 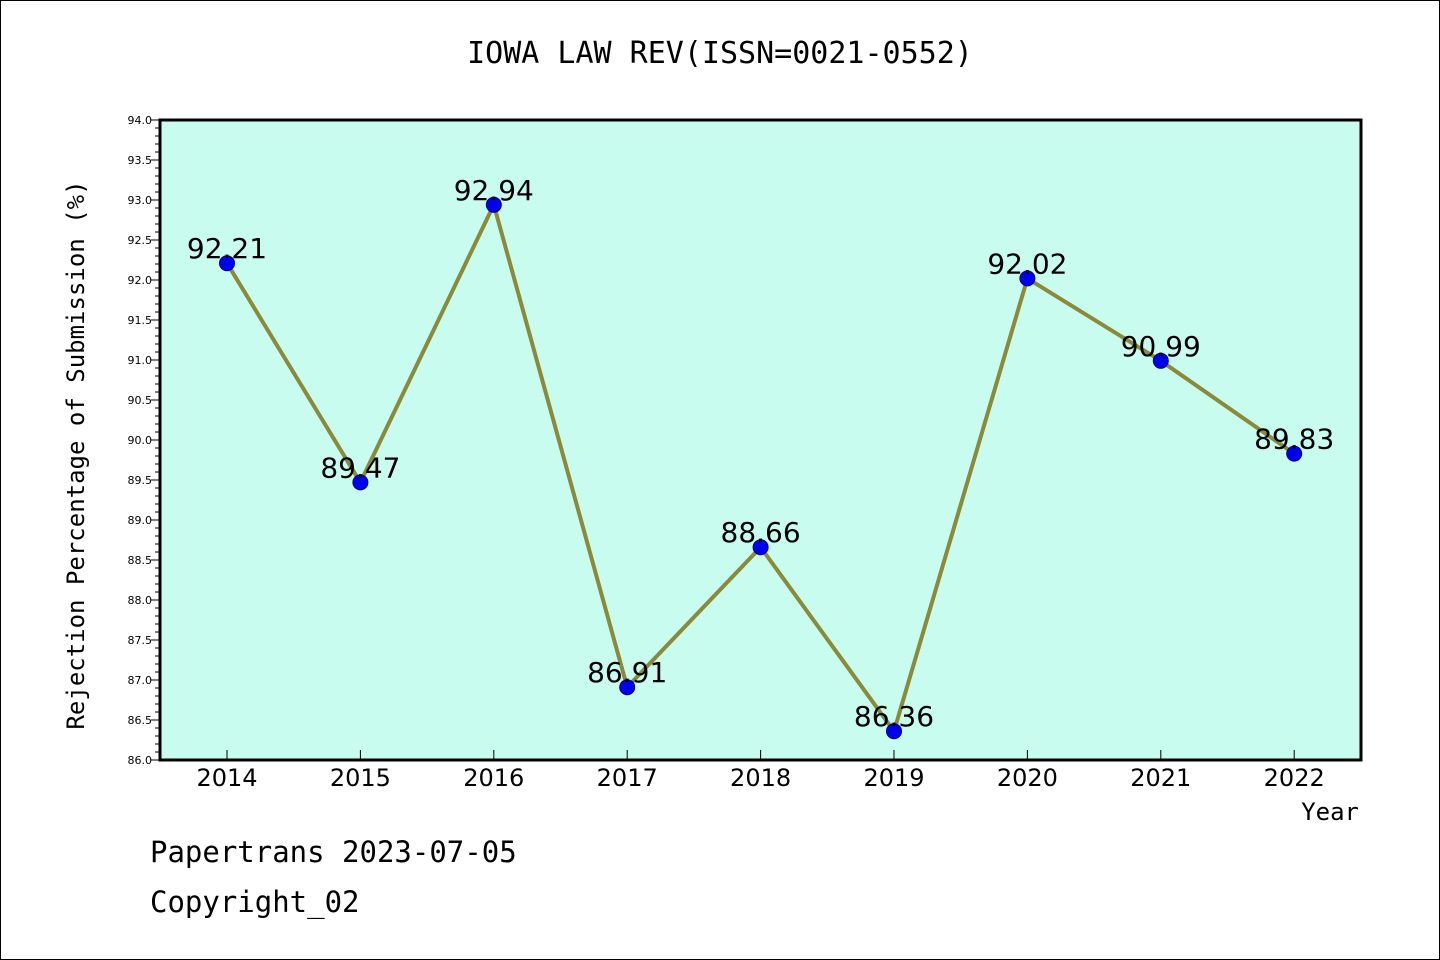 I want to click on y-tick-label: 93.5, so click(x=140, y=160).